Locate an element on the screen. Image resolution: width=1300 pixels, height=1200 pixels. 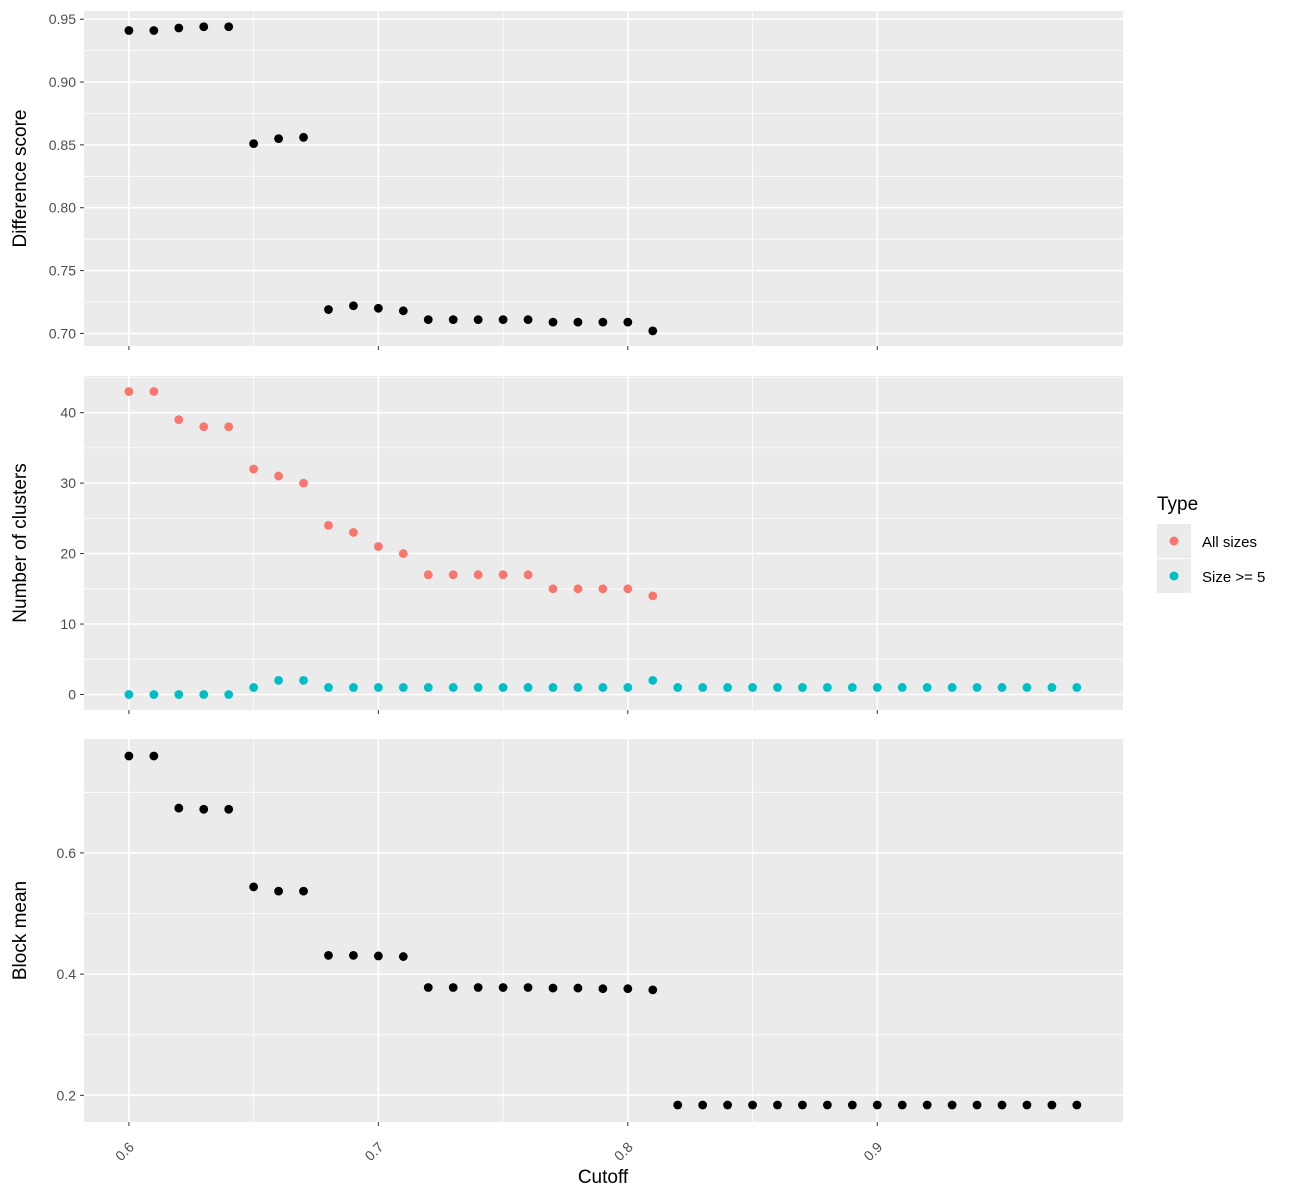
y-axis-title: Number of clusters is located at coordinates (20, 542).